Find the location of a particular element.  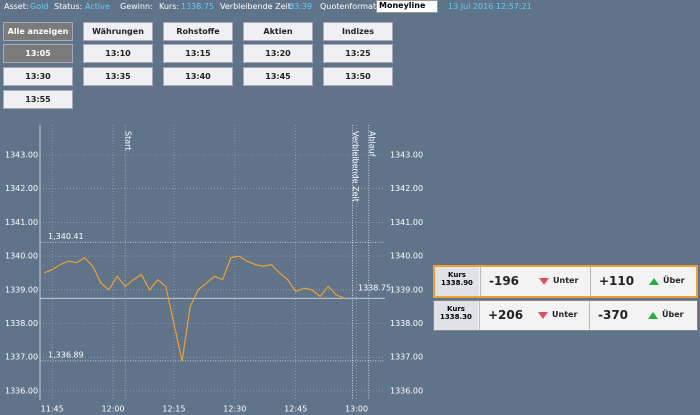

expiry-button: 13:25 is located at coordinates (358, 53).